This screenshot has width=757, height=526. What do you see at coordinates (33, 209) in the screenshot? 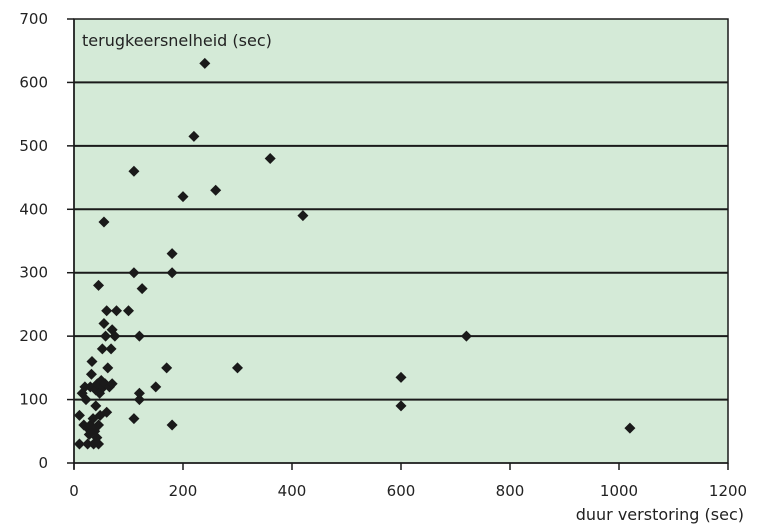
I see `y-tick-label: 400` at bounding box center [33, 209].